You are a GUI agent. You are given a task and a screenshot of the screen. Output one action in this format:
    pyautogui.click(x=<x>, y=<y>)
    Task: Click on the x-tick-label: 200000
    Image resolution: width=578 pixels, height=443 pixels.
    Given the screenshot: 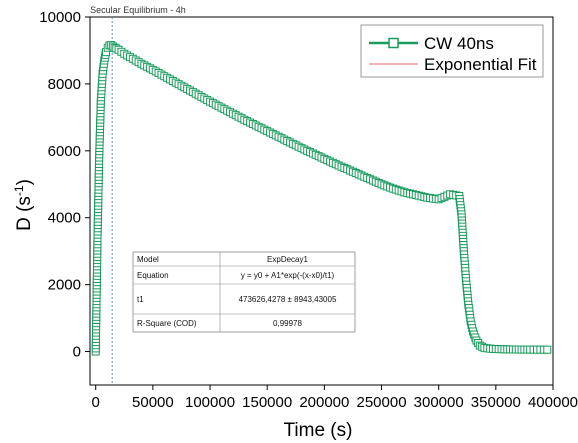 What is the action you would take?
    pyautogui.click(x=324, y=402)
    